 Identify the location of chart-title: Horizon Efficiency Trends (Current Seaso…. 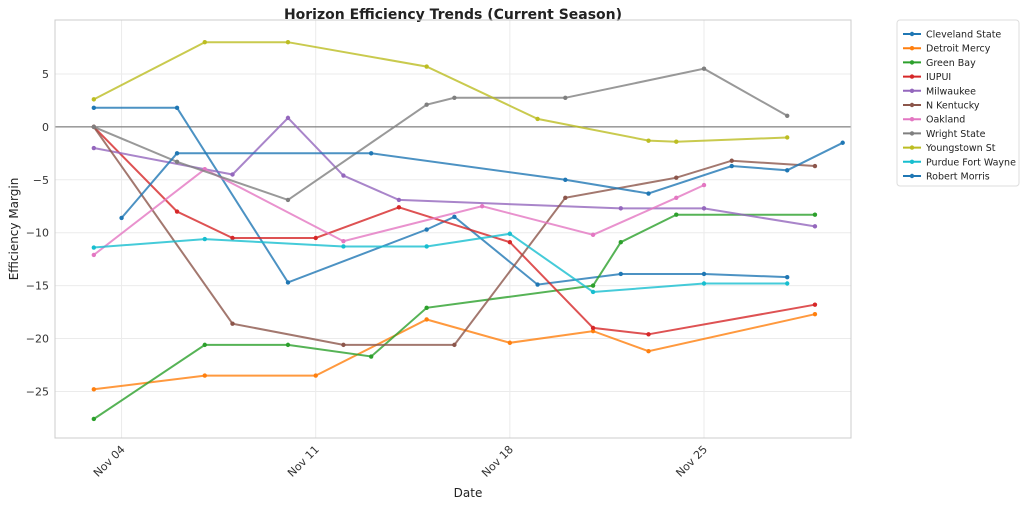
(453, 15).